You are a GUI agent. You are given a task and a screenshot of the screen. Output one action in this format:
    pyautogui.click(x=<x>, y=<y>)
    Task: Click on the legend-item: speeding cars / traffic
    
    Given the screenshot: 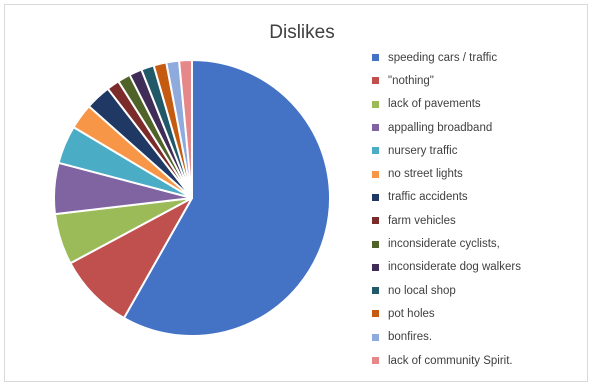 What is the action you would take?
    pyautogui.click(x=477, y=57)
    